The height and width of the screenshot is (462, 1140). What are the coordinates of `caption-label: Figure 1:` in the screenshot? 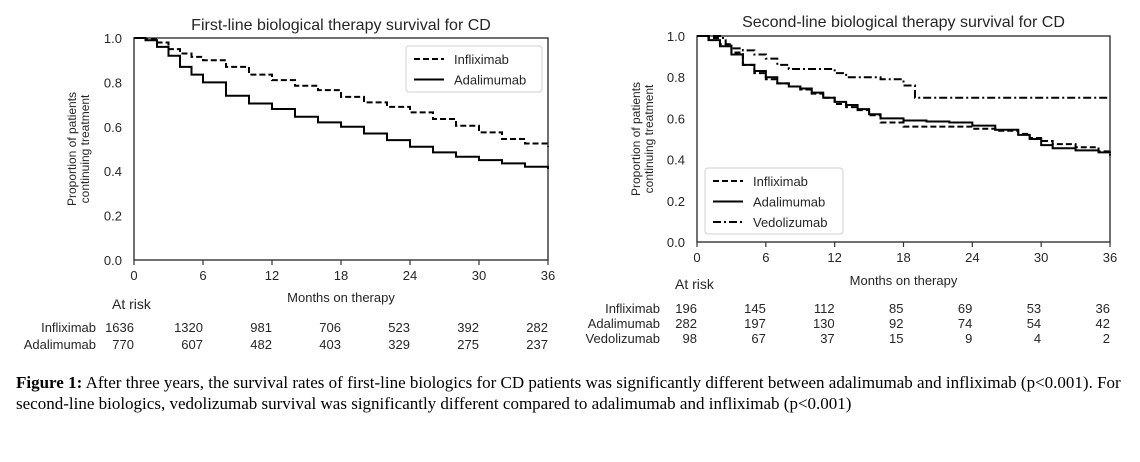 It's located at (49, 382).